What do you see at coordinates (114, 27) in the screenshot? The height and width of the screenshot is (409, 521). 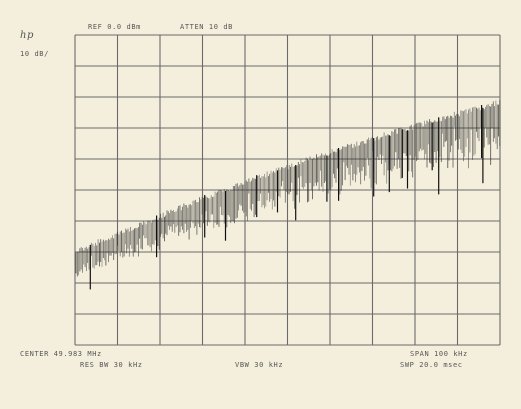 I see `reference-level: REF 0.0 dBm` at bounding box center [114, 27].